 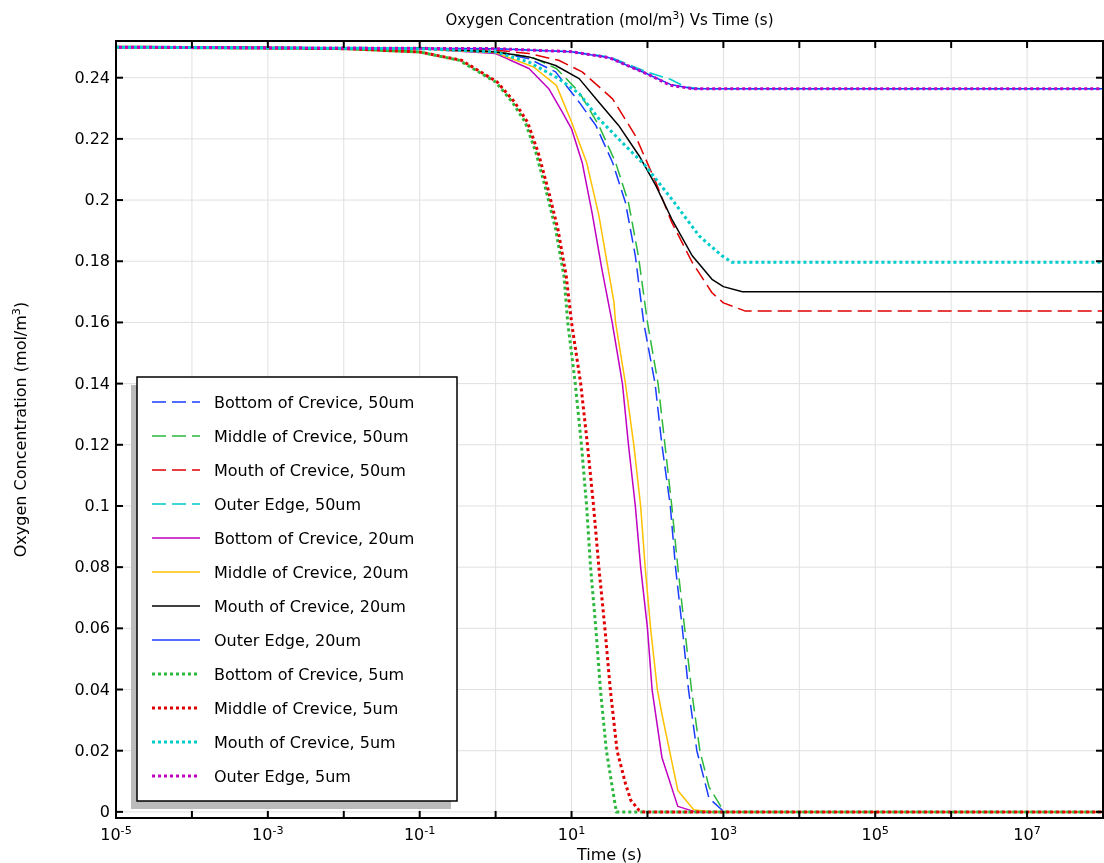 What do you see at coordinates (306, 708) in the screenshot?
I see `legend-label: Middle of Crevice, 5um` at bounding box center [306, 708].